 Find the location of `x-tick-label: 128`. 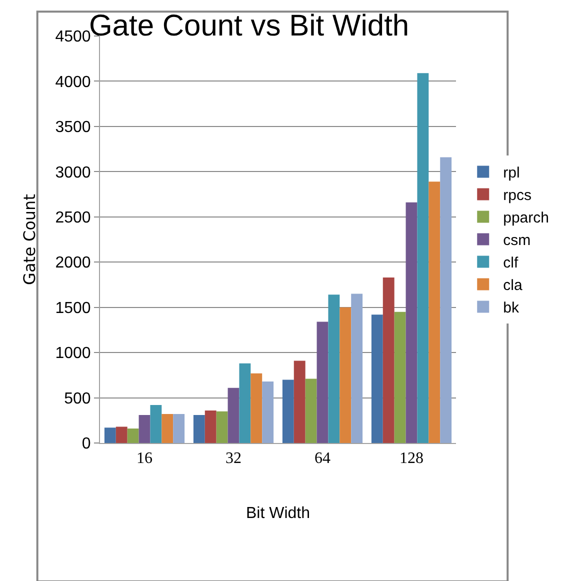

x-tick-label: 128 is located at coordinates (412, 459).